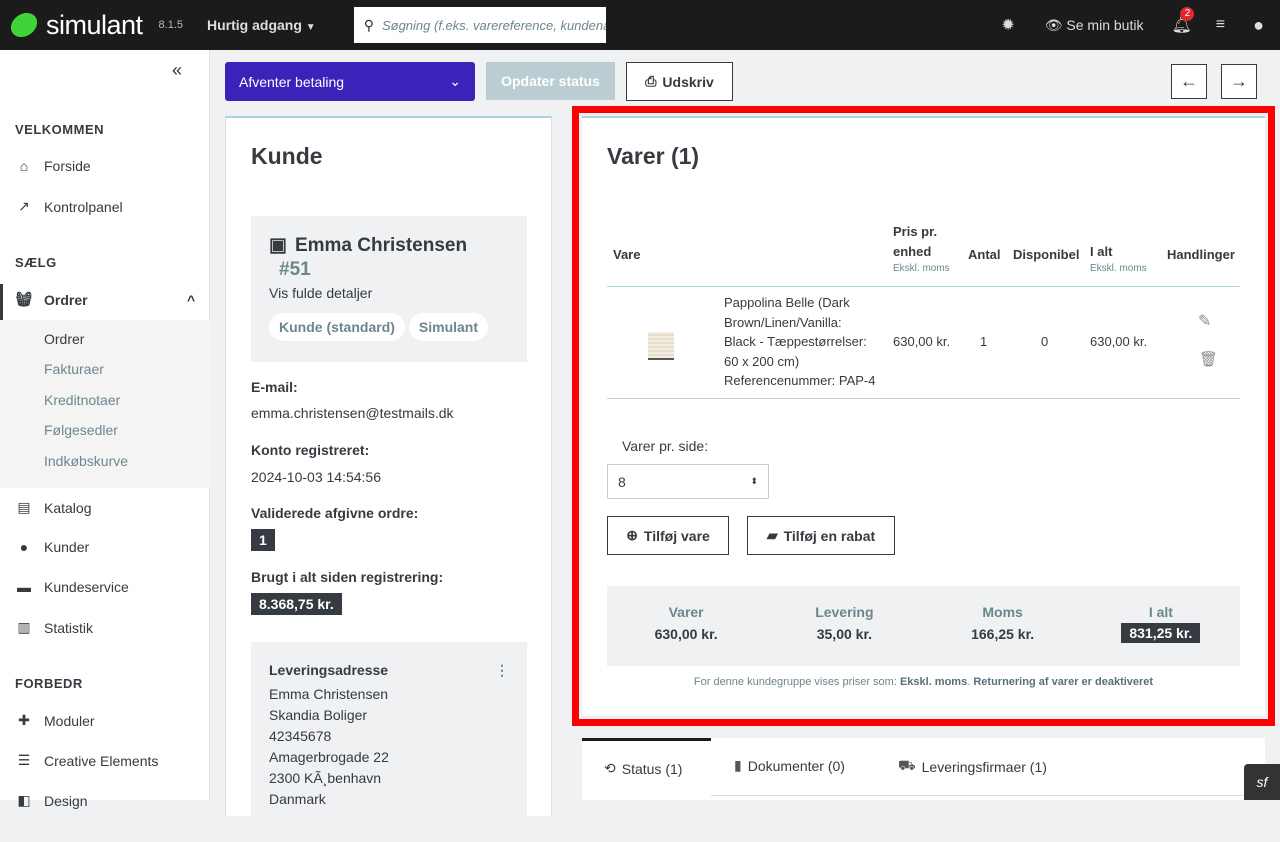 This screenshot has width=1280, height=842. Describe the element at coordinates (1220, 24) in the screenshot. I see `checklist-icon: ≡` at that location.